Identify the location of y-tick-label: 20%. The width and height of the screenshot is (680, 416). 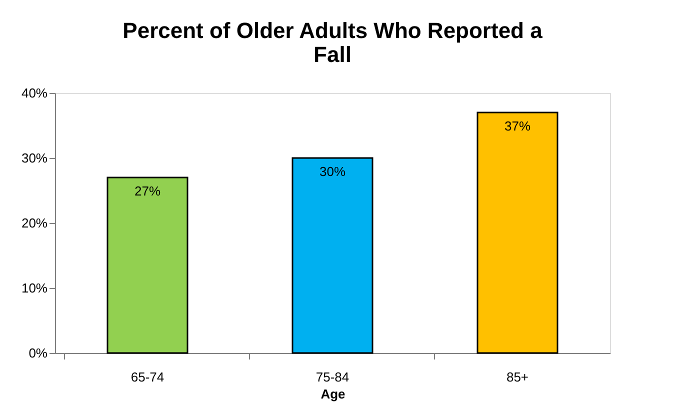
(34, 223).